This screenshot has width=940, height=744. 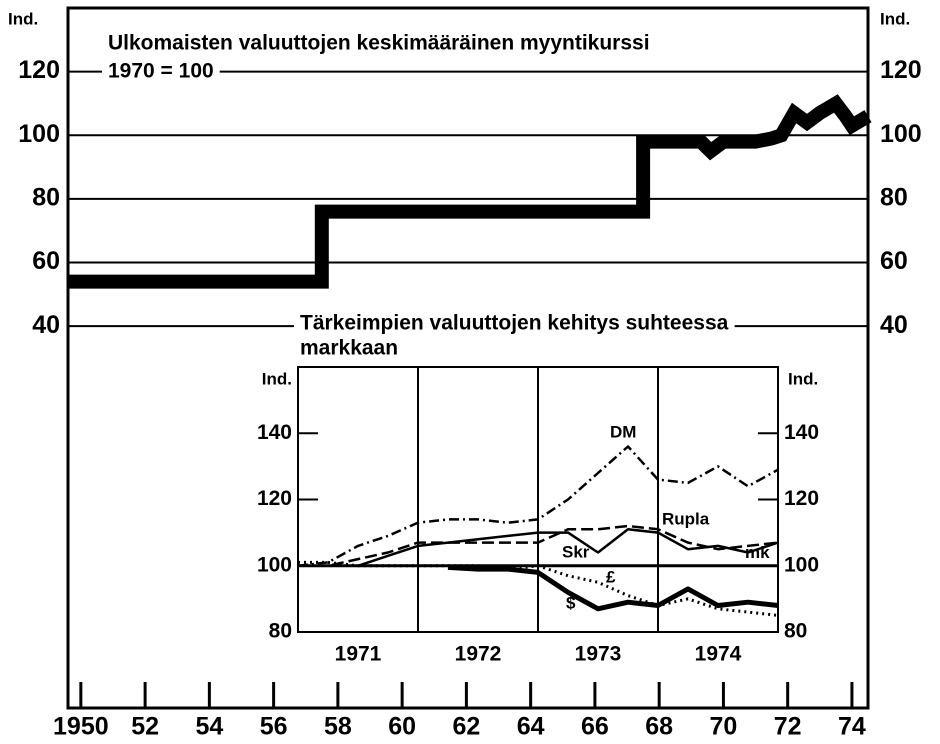 What do you see at coordinates (576, 551) in the screenshot?
I see `series-label: Skr` at bounding box center [576, 551].